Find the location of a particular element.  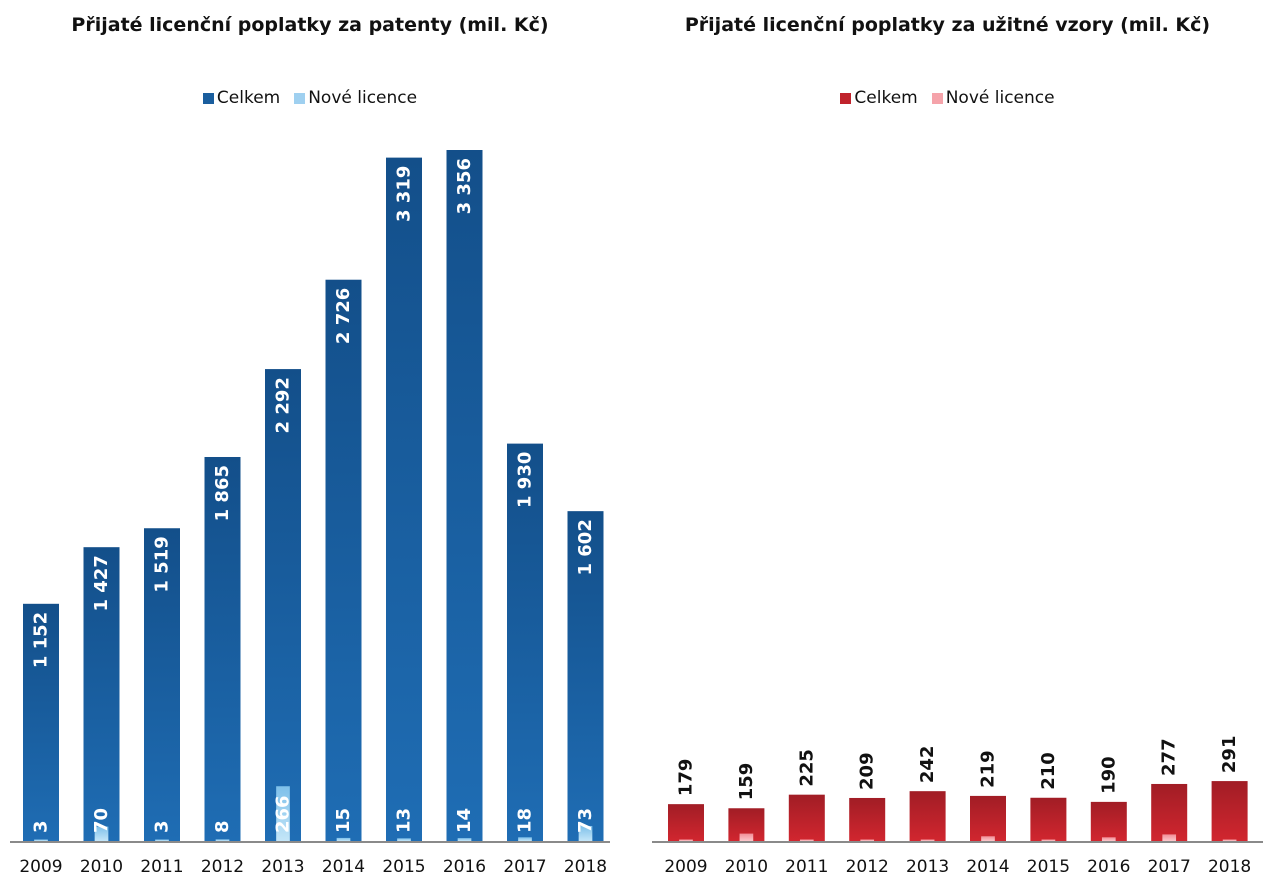

data-label-total-2009: 179 is located at coordinates (686, 778).